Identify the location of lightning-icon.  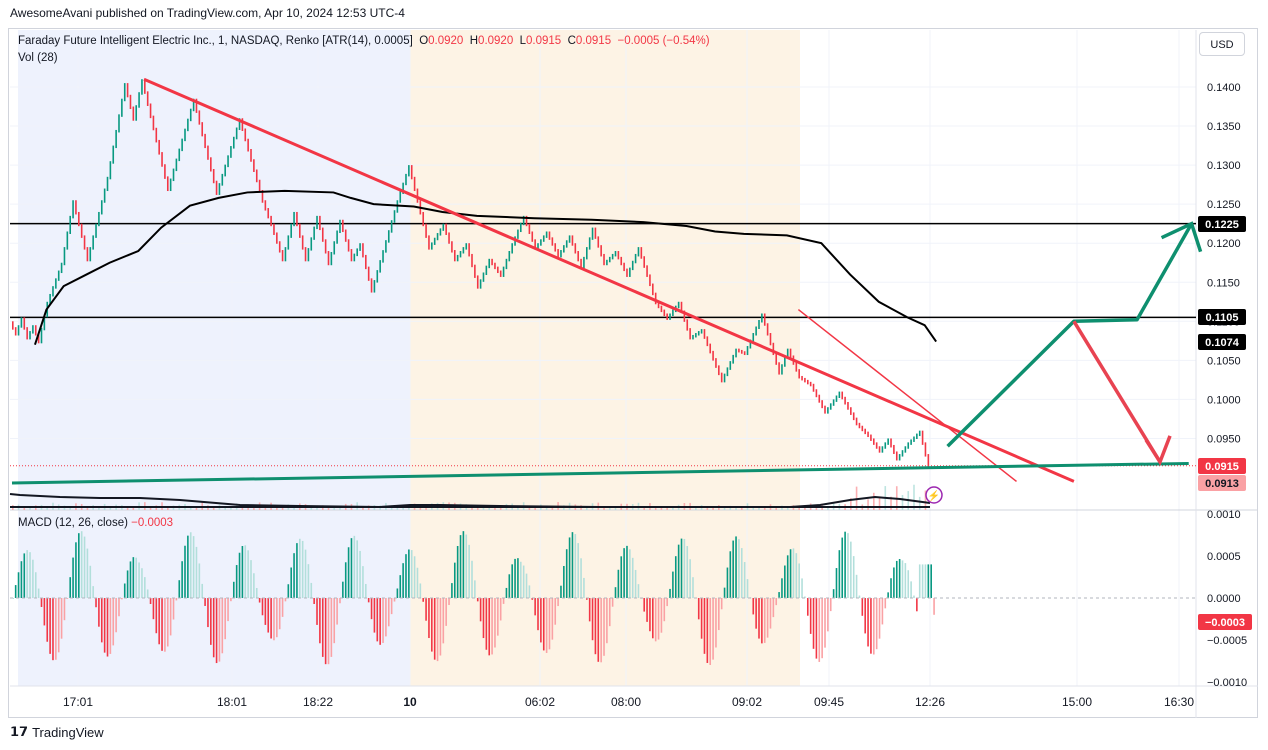
(934, 495).